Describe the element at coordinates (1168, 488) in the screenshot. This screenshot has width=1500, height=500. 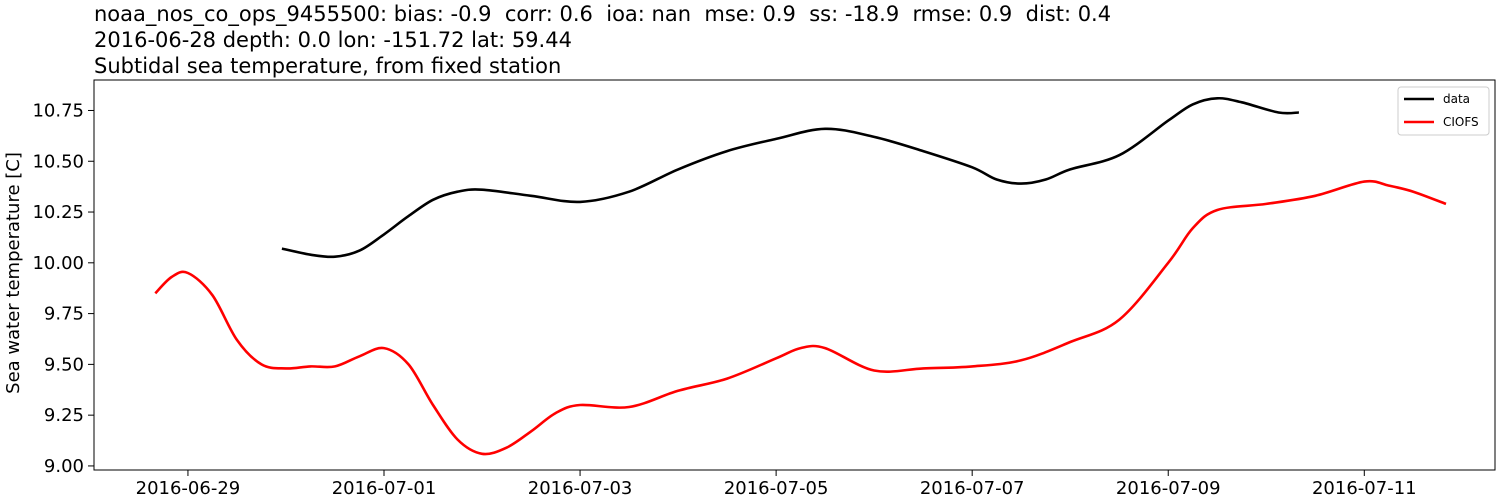
I see `x-tick-label: 2016-07-09` at that location.